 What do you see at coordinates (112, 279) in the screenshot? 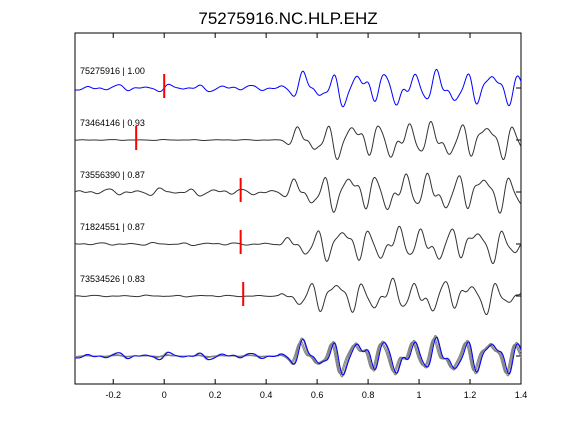
I see `trace-label: 73534526 | 0.83` at bounding box center [112, 279].